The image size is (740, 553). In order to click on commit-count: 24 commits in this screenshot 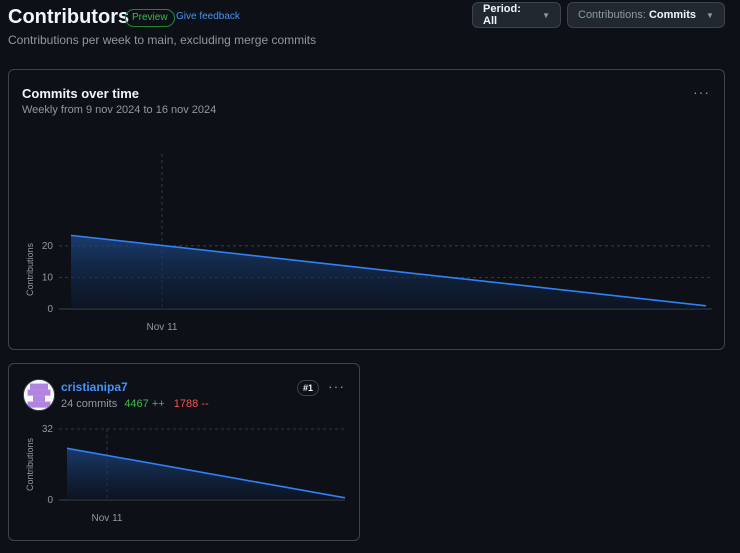, I will do `click(89, 404)`.